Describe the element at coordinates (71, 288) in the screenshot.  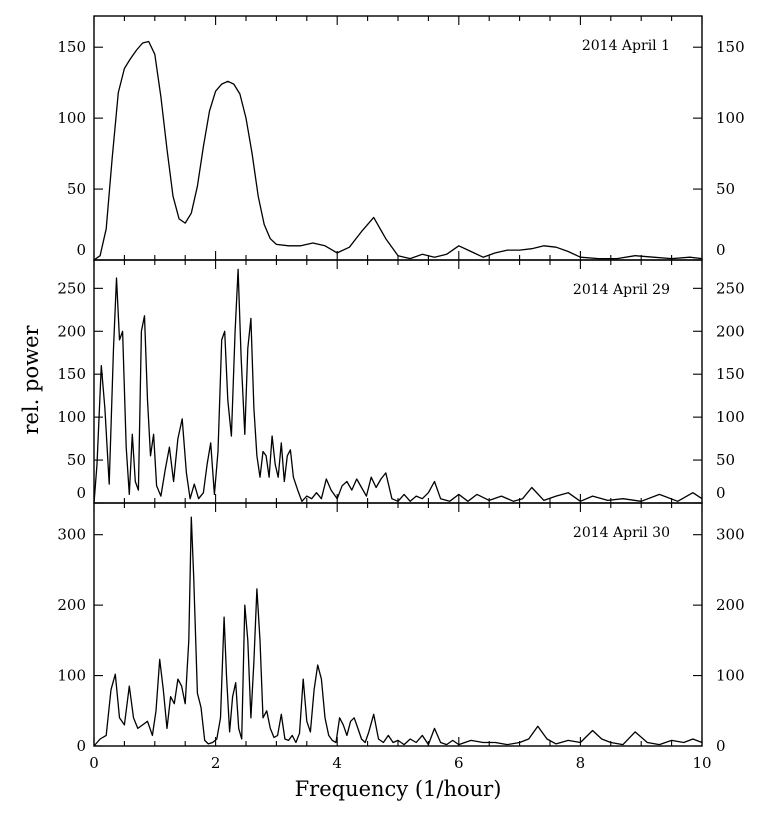
I see `y-tick-label-left: 250` at that location.